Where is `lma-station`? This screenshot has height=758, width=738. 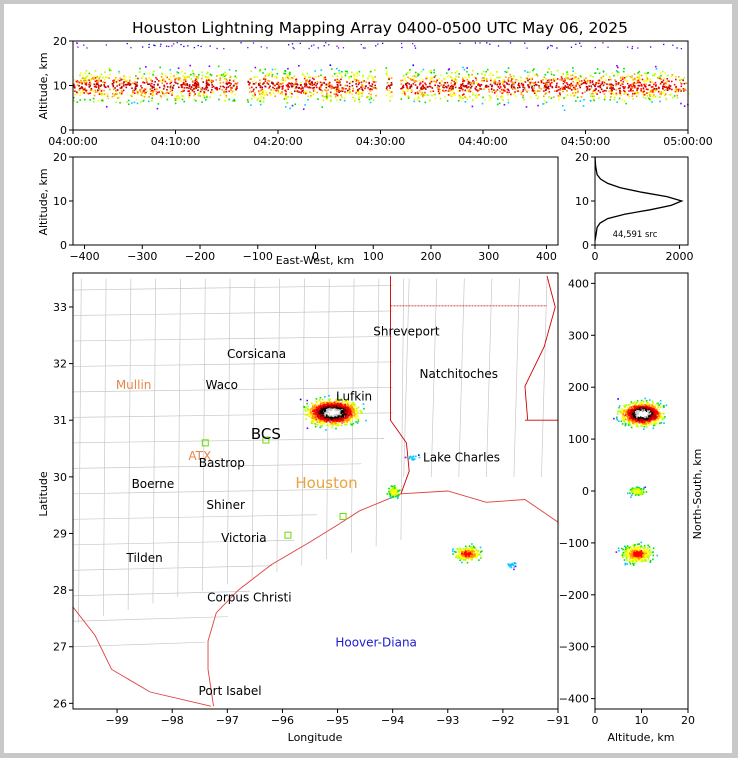 lma-station is located at coordinates (343, 516).